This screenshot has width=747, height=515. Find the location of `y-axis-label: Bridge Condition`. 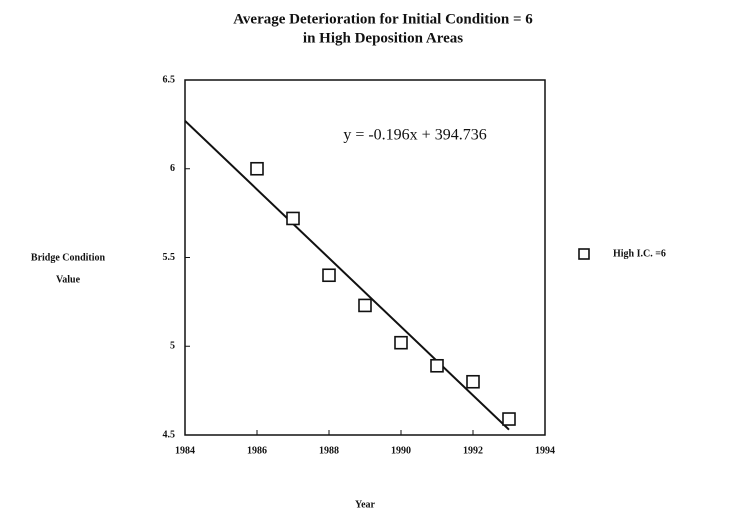

y-axis-label: Bridge Condition is located at coordinates (68, 257).